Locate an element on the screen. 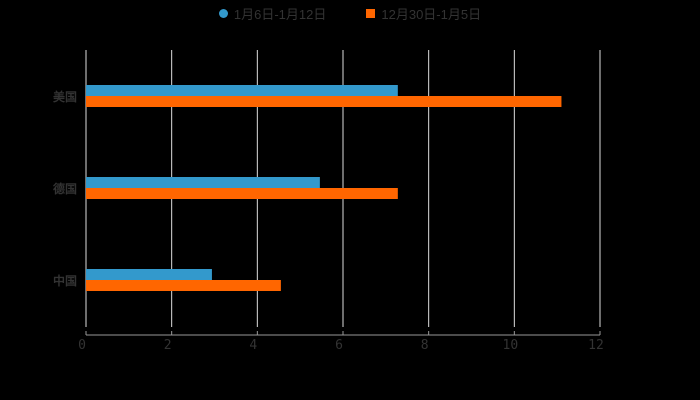 Image resolution: width=700 pixels, height=400 pixels. legend-label: 12月30日-1月5日 is located at coordinates (431, 14).